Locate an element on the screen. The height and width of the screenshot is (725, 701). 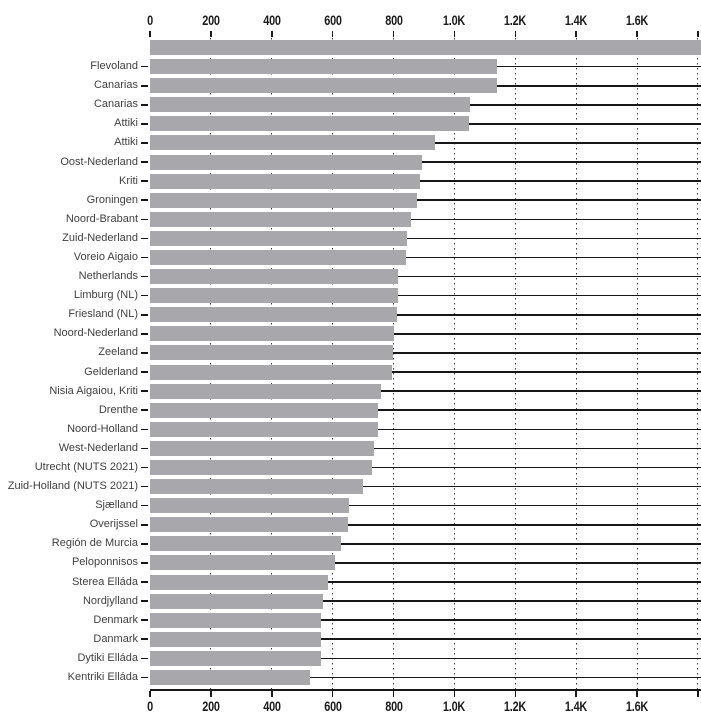
row-label: Nordjylland is located at coordinates (110, 600).